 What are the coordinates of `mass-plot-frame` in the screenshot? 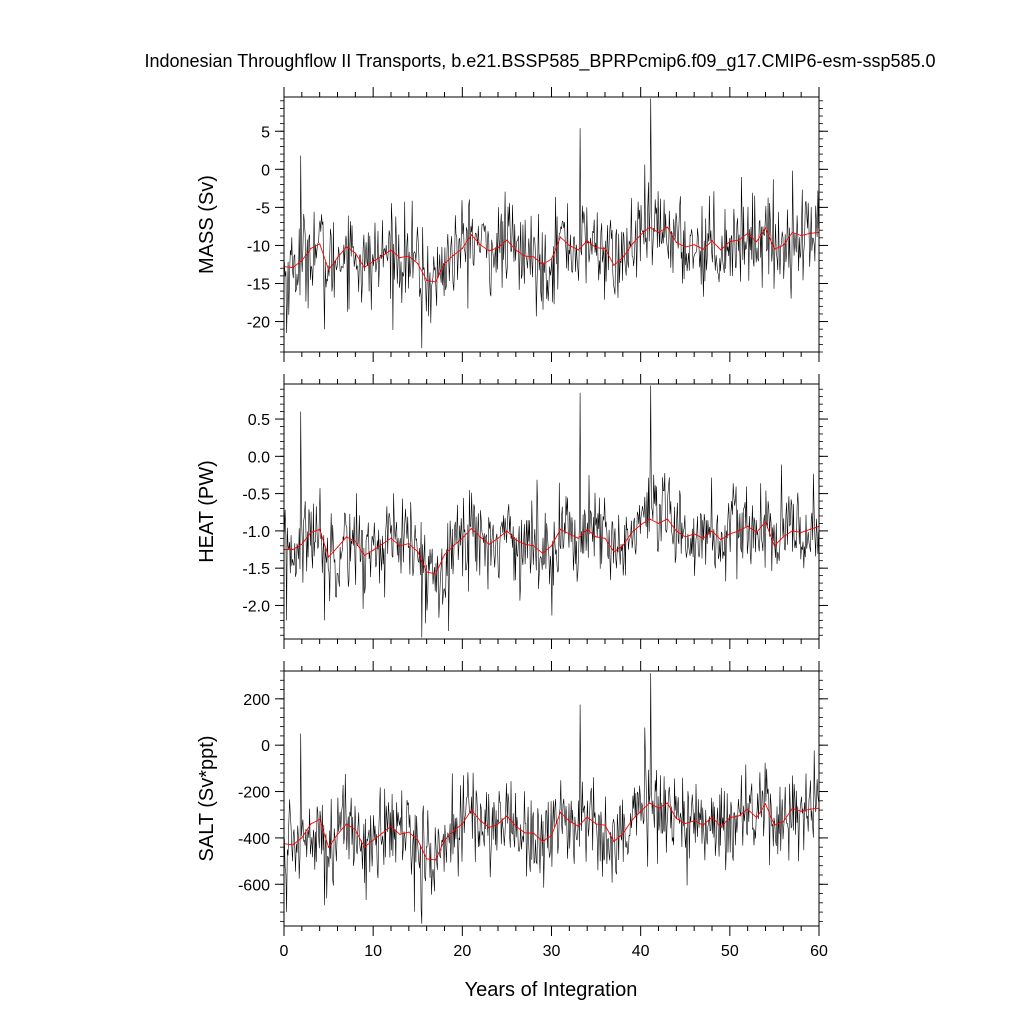 It's located at (551, 224).